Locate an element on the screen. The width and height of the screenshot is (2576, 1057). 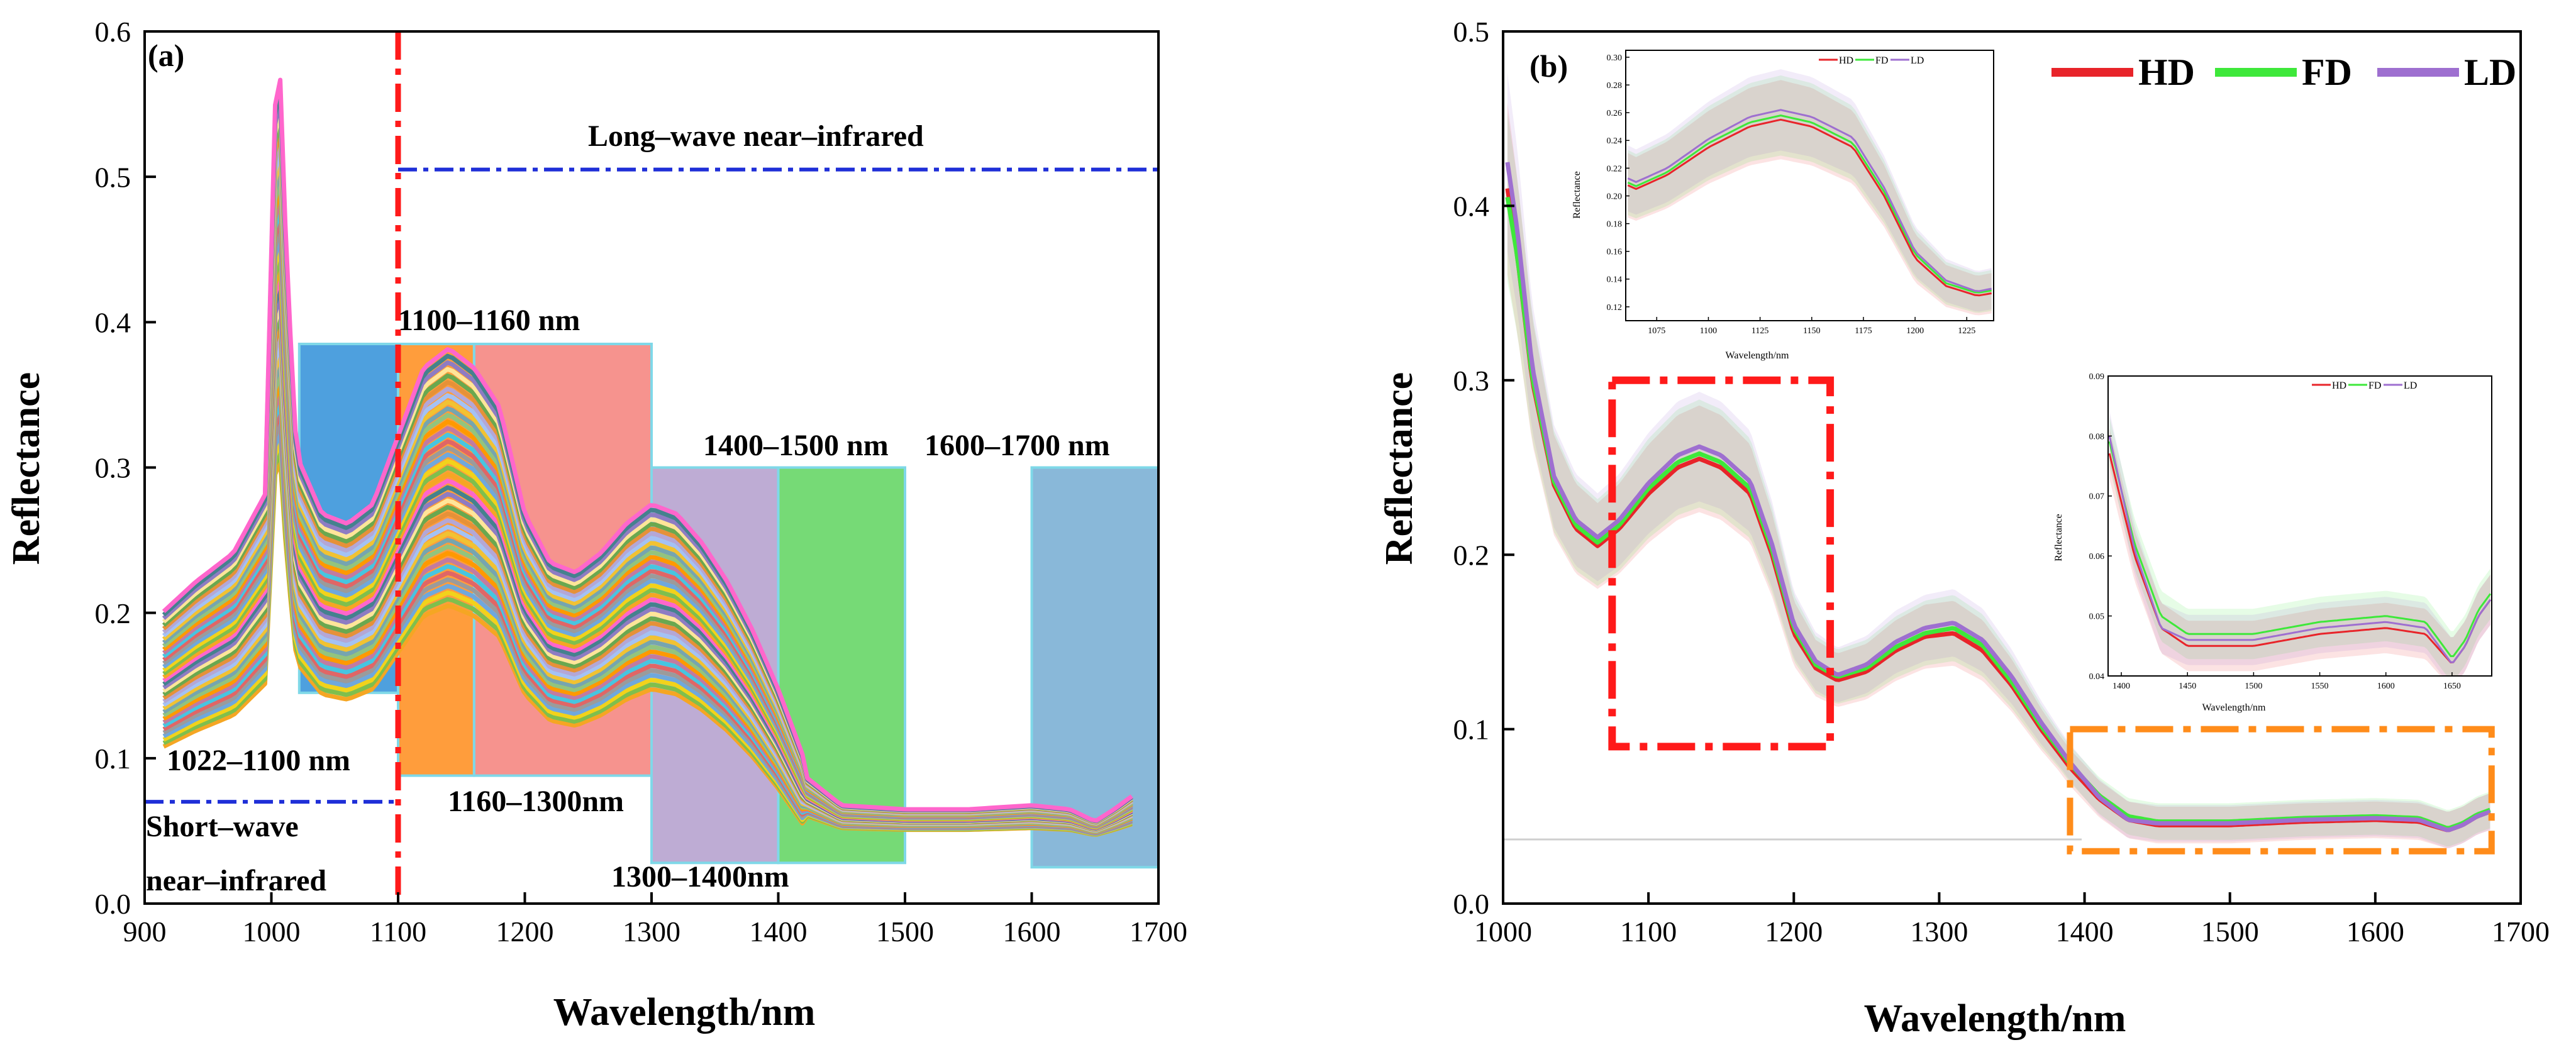
legend-label-hd: HD is located at coordinates (2166, 72).